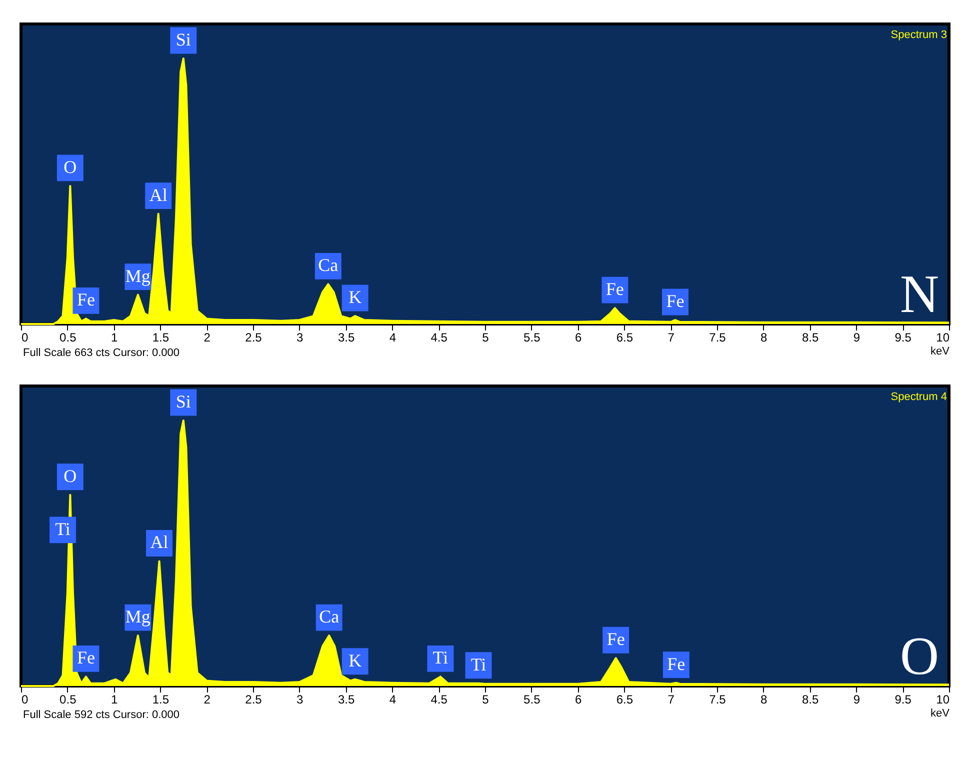  What do you see at coordinates (918, 35) in the screenshot?
I see `chart-subtitle: Spectrum 3` at bounding box center [918, 35].